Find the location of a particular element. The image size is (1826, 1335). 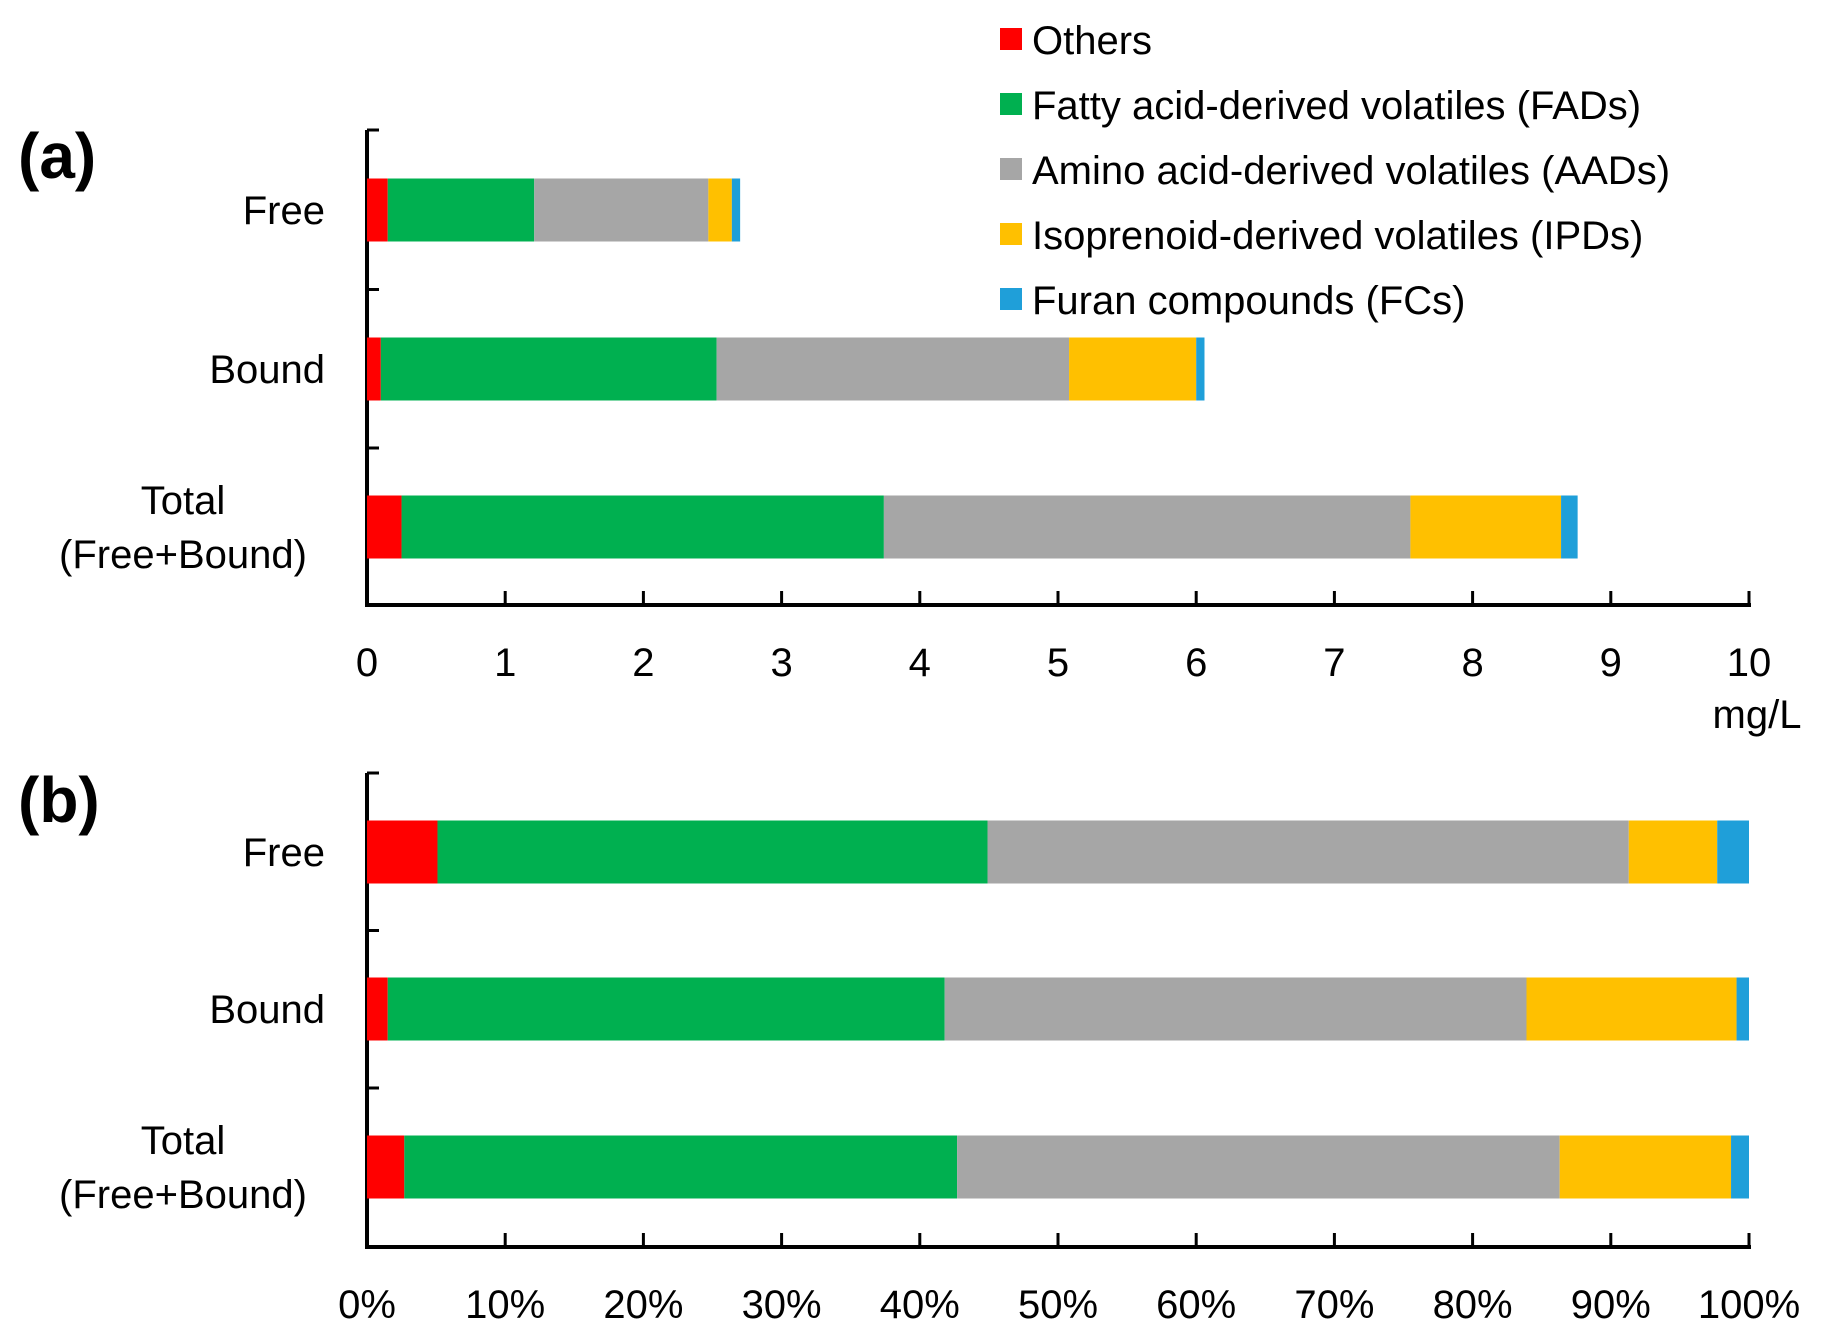

x-tick-label: 1 is located at coordinates (505, 663).